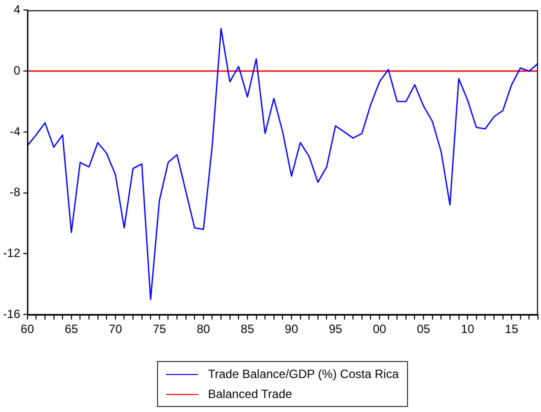  I want to click on y-tick-label: -8, so click(15, 192).